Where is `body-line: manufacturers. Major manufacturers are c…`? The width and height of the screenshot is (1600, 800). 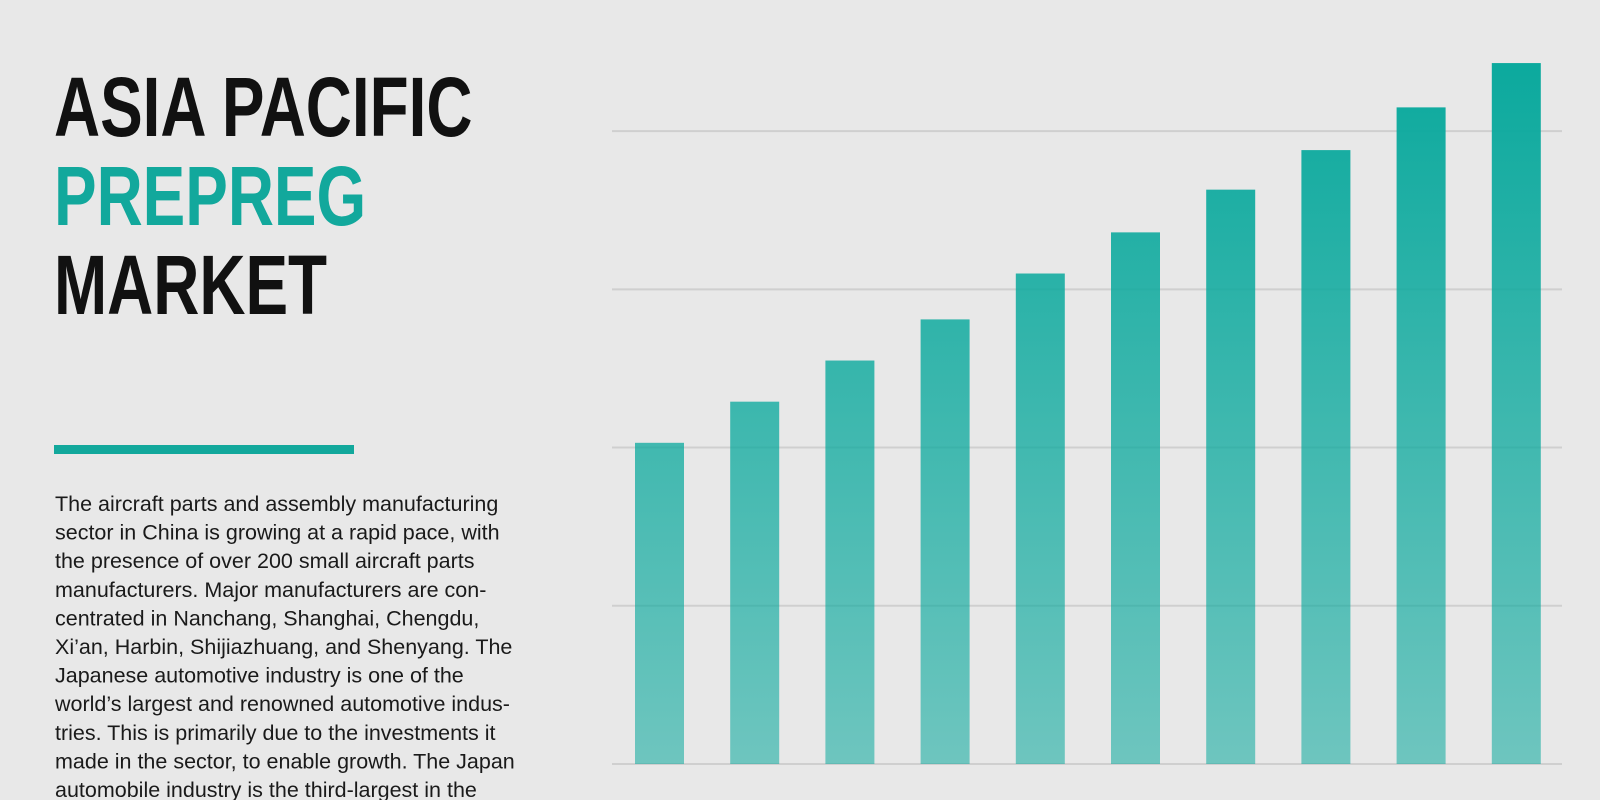
body-line: manufacturers. Major manufacturers are c… is located at coordinates (270, 590).